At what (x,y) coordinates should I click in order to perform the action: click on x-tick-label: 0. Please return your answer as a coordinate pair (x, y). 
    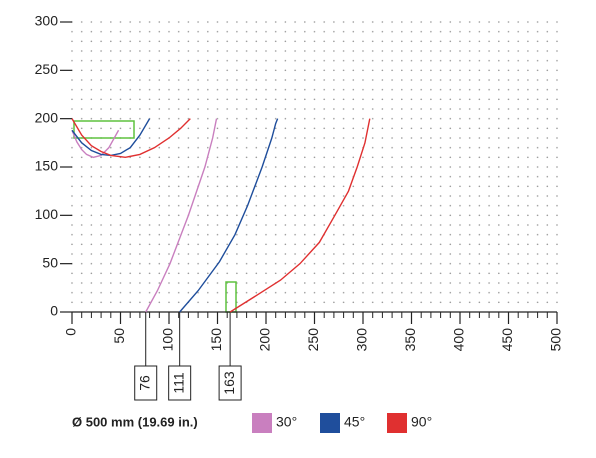
    Looking at the image, I should click on (71, 332).